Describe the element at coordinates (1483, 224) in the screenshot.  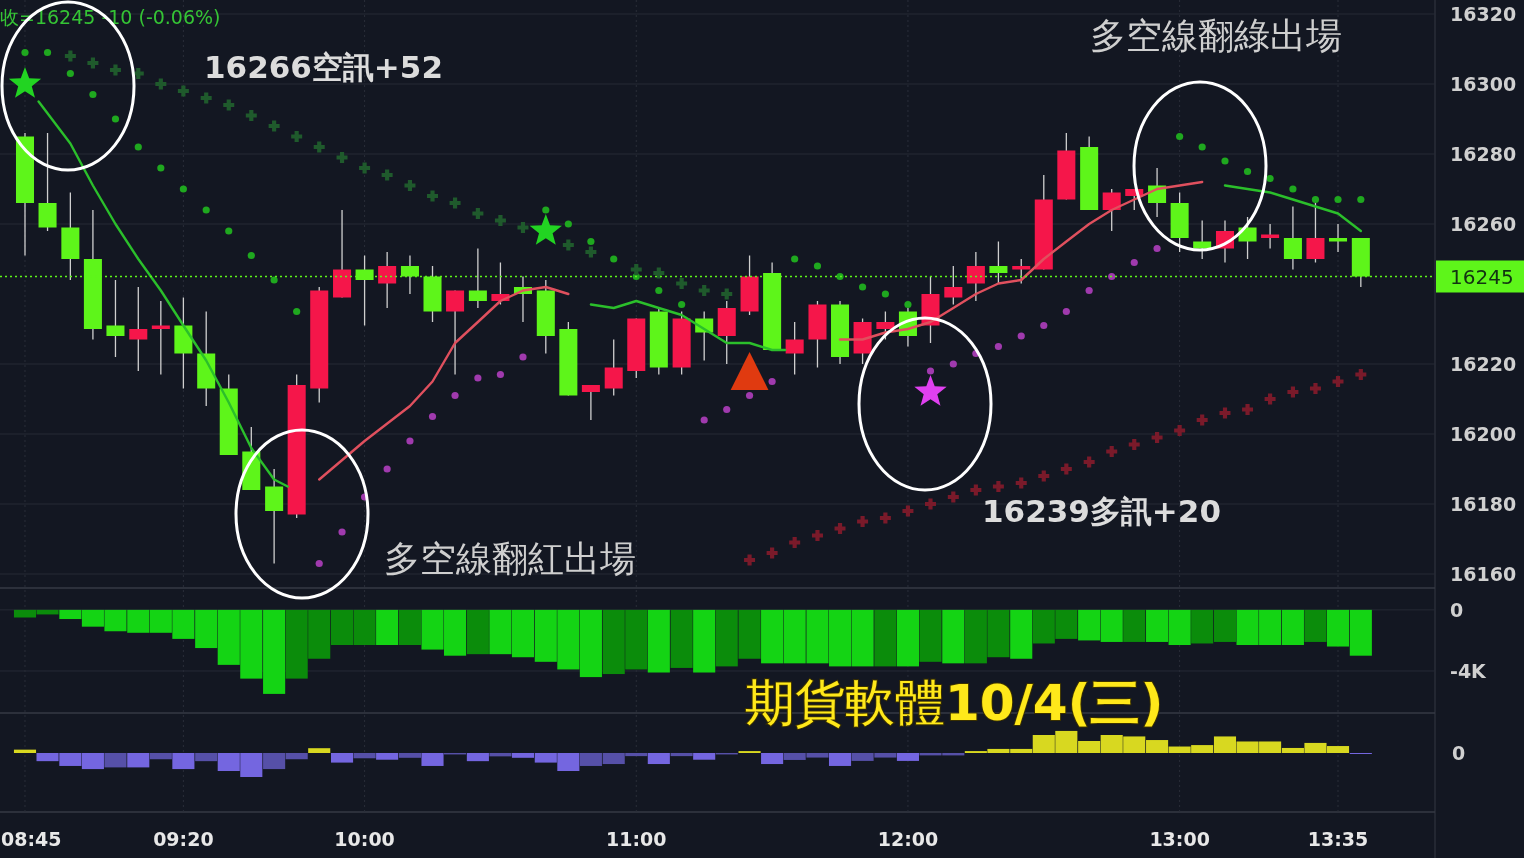
I see `ytick: 16260` at that location.